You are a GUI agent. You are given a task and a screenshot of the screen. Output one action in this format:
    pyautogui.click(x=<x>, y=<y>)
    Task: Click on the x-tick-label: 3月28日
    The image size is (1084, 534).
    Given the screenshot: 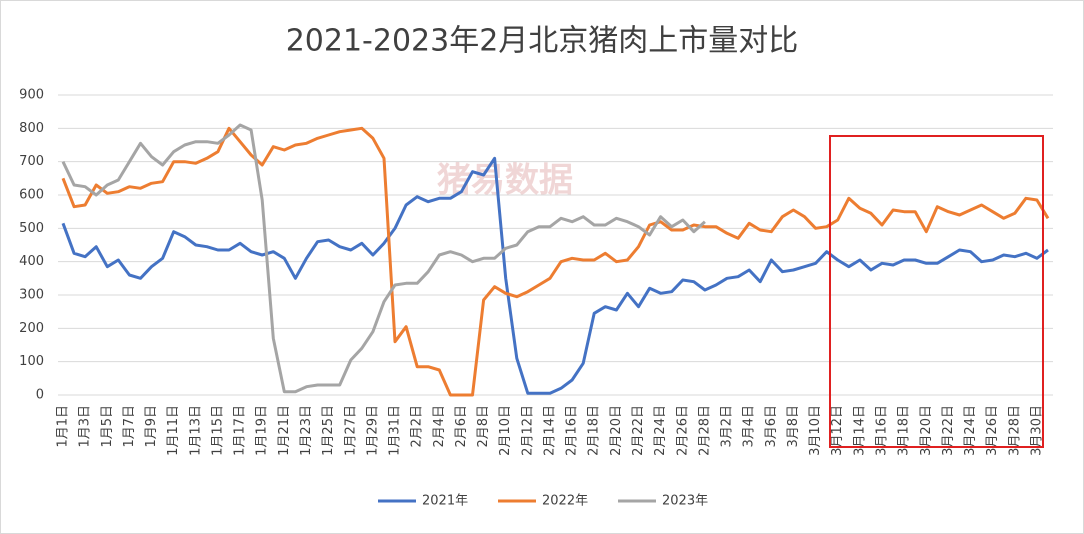 What is the action you would take?
    pyautogui.click(x=1014, y=430)
    